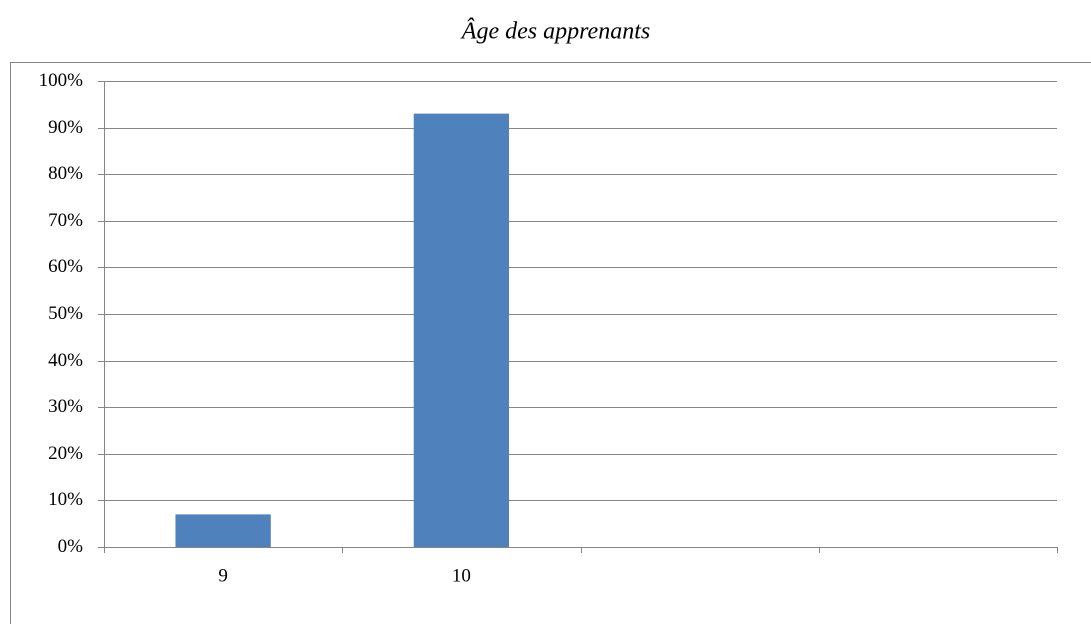  I want to click on chart-title: Âge des apprenants, so click(555, 32).